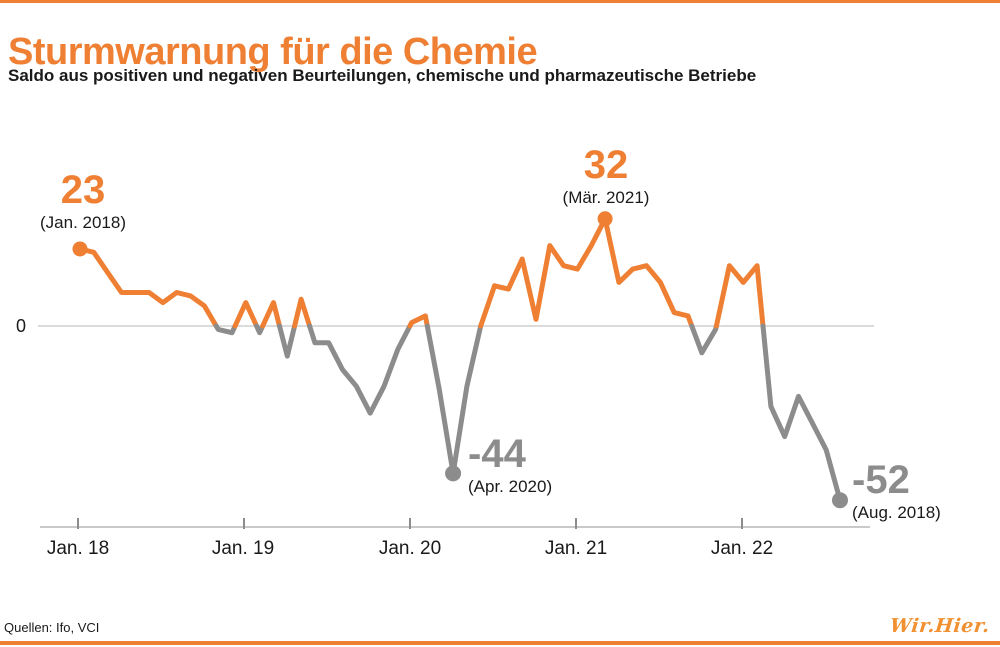 The height and width of the screenshot is (647, 1000). I want to click on y-axis-zero-label: 0, so click(20, 326).